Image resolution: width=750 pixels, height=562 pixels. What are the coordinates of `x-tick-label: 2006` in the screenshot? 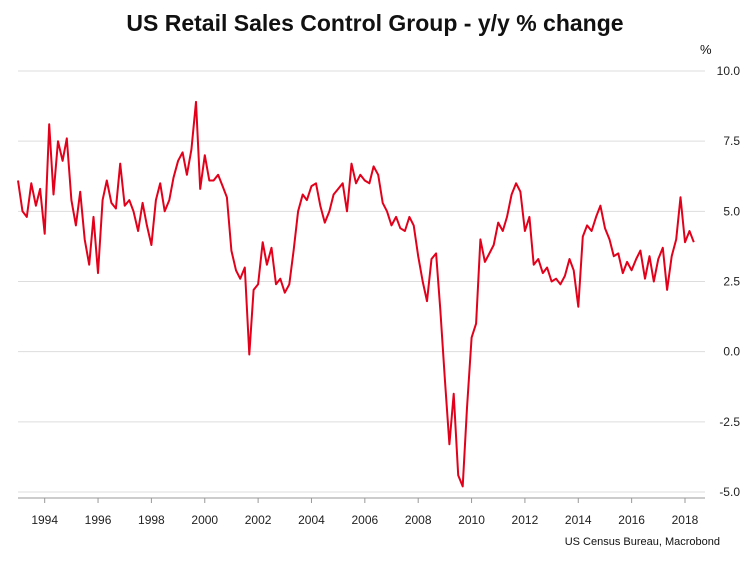 It's located at (364, 520).